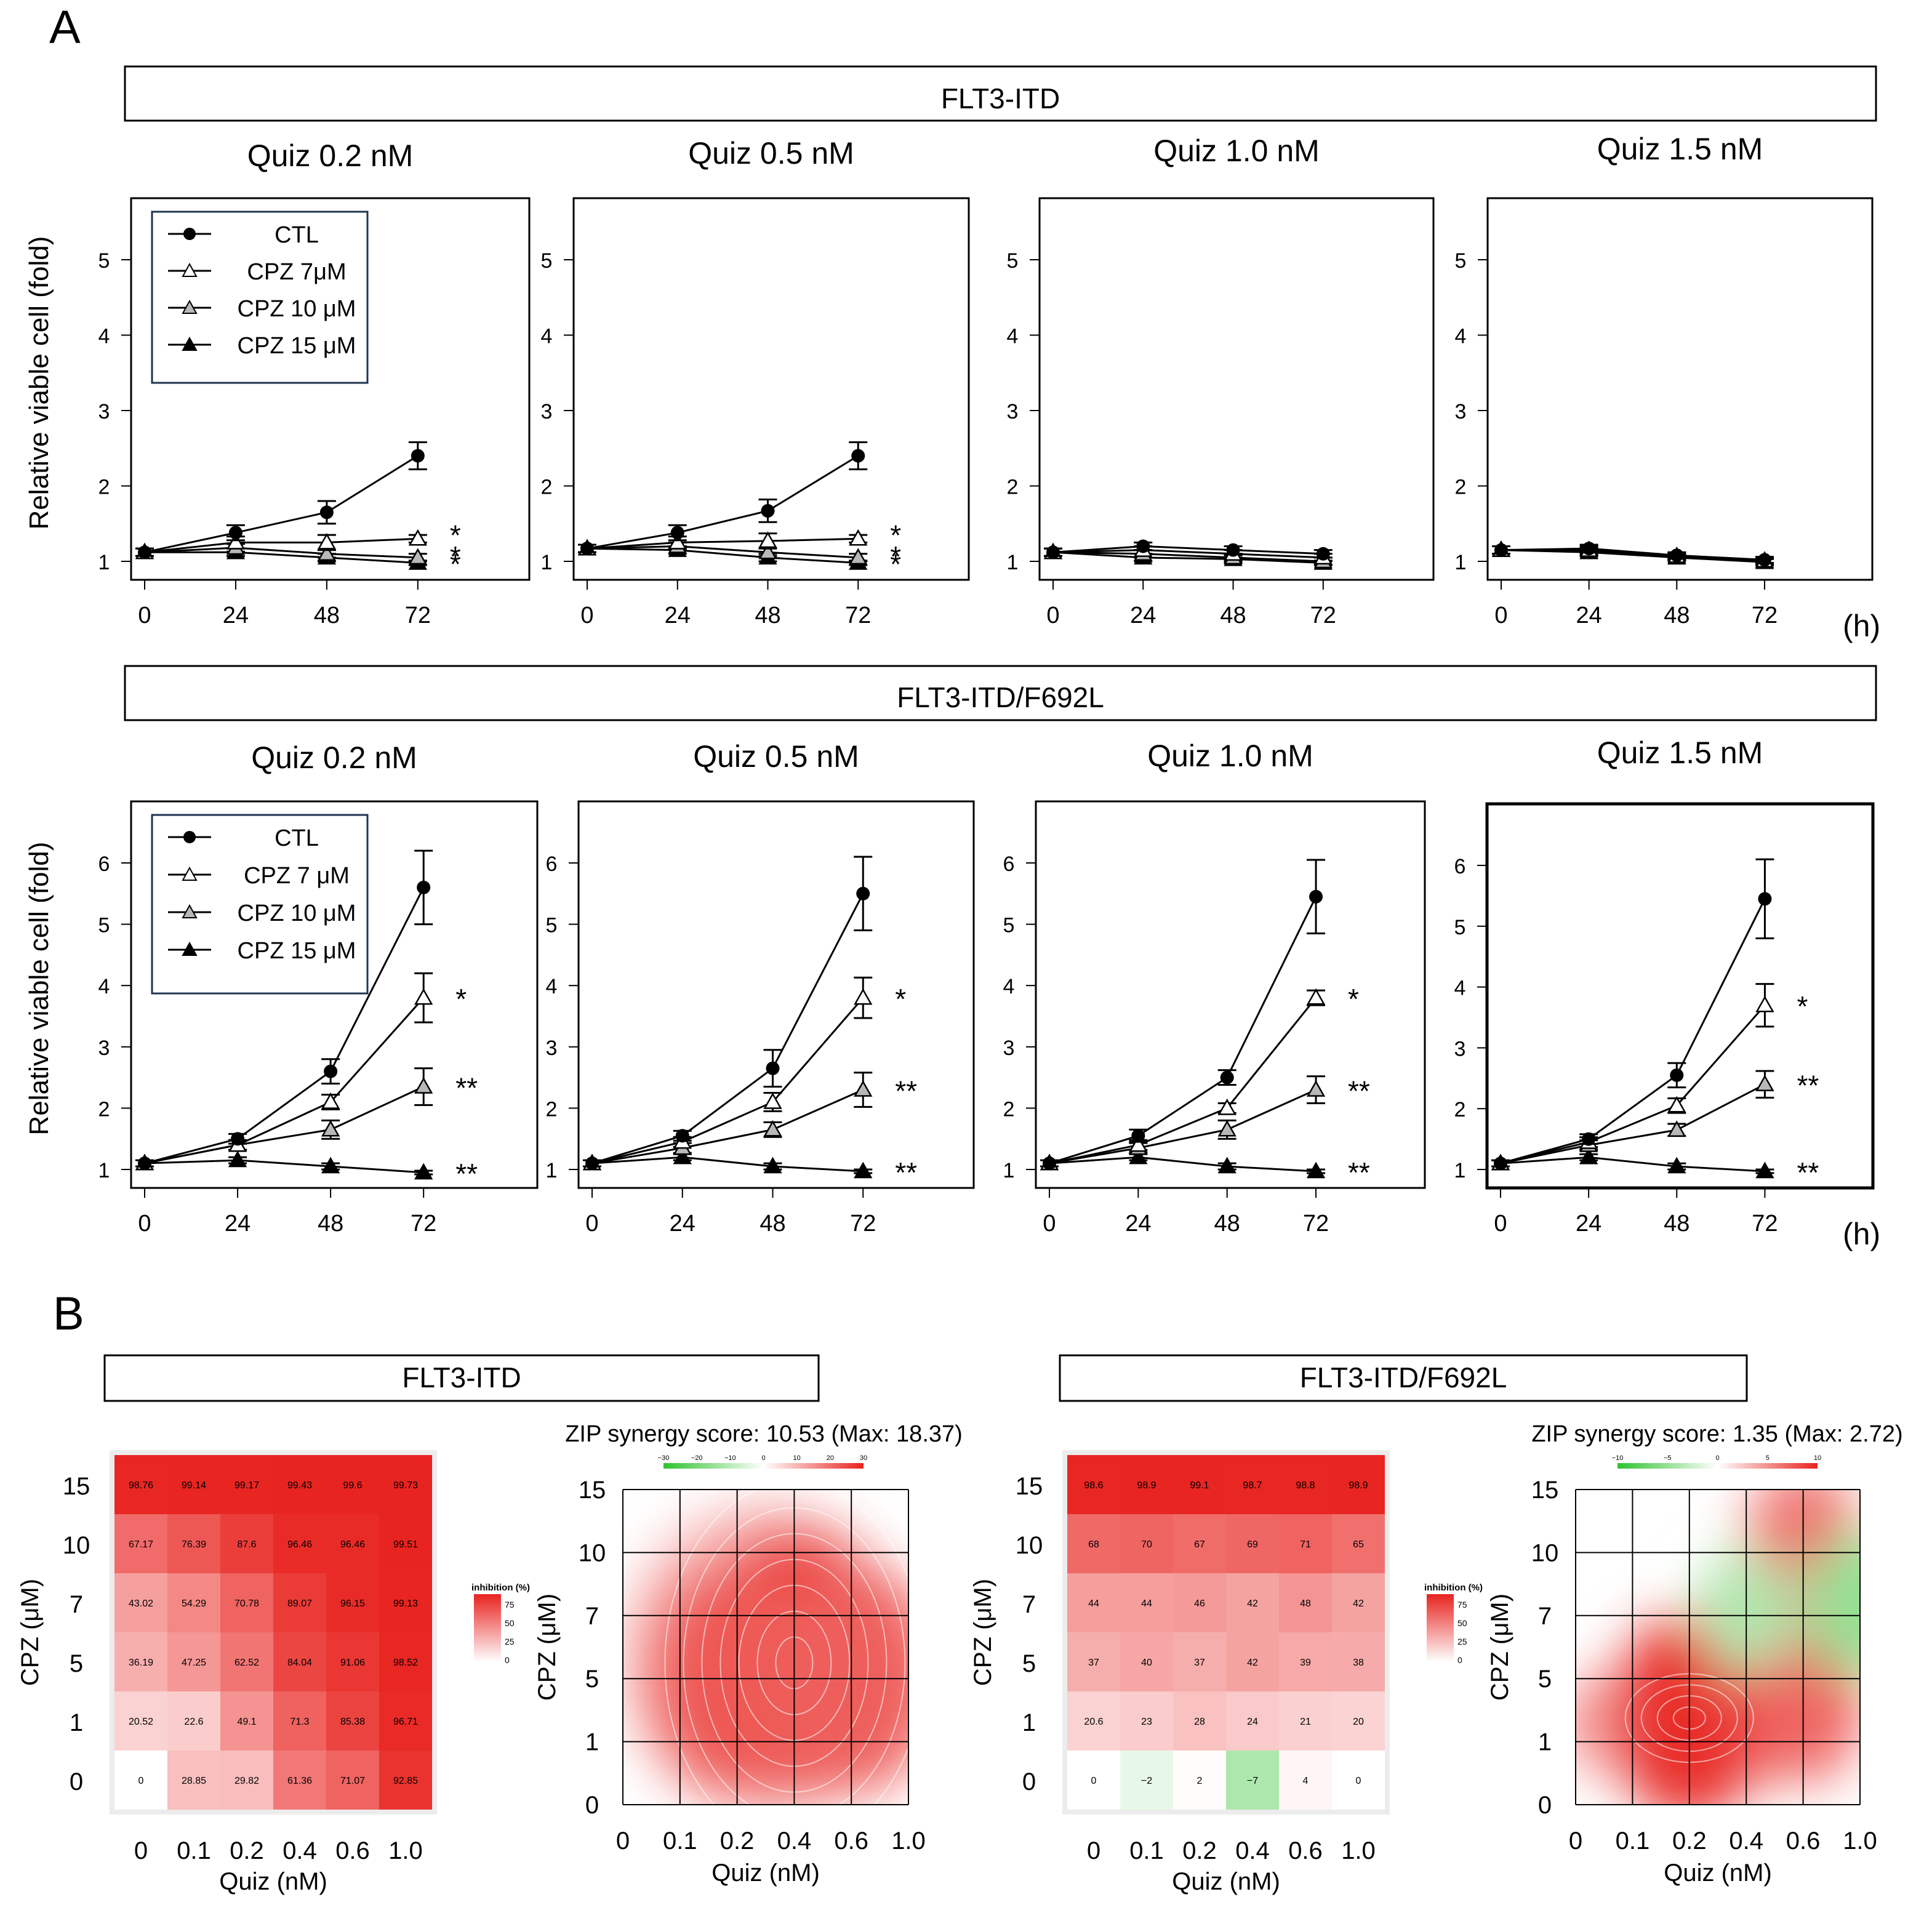 The width and height of the screenshot is (1932, 1905). I want to click on cell-value: 47.25, so click(194, 1663).